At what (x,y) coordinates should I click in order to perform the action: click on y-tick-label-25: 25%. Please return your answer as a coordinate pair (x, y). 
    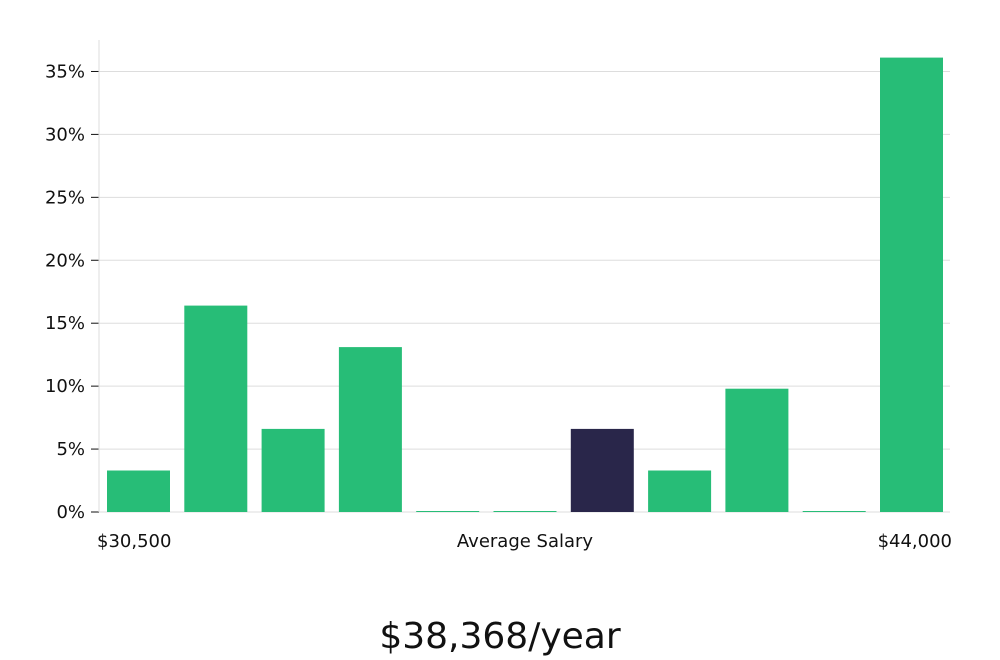
    Looking at the image, I should click on (65, 197).